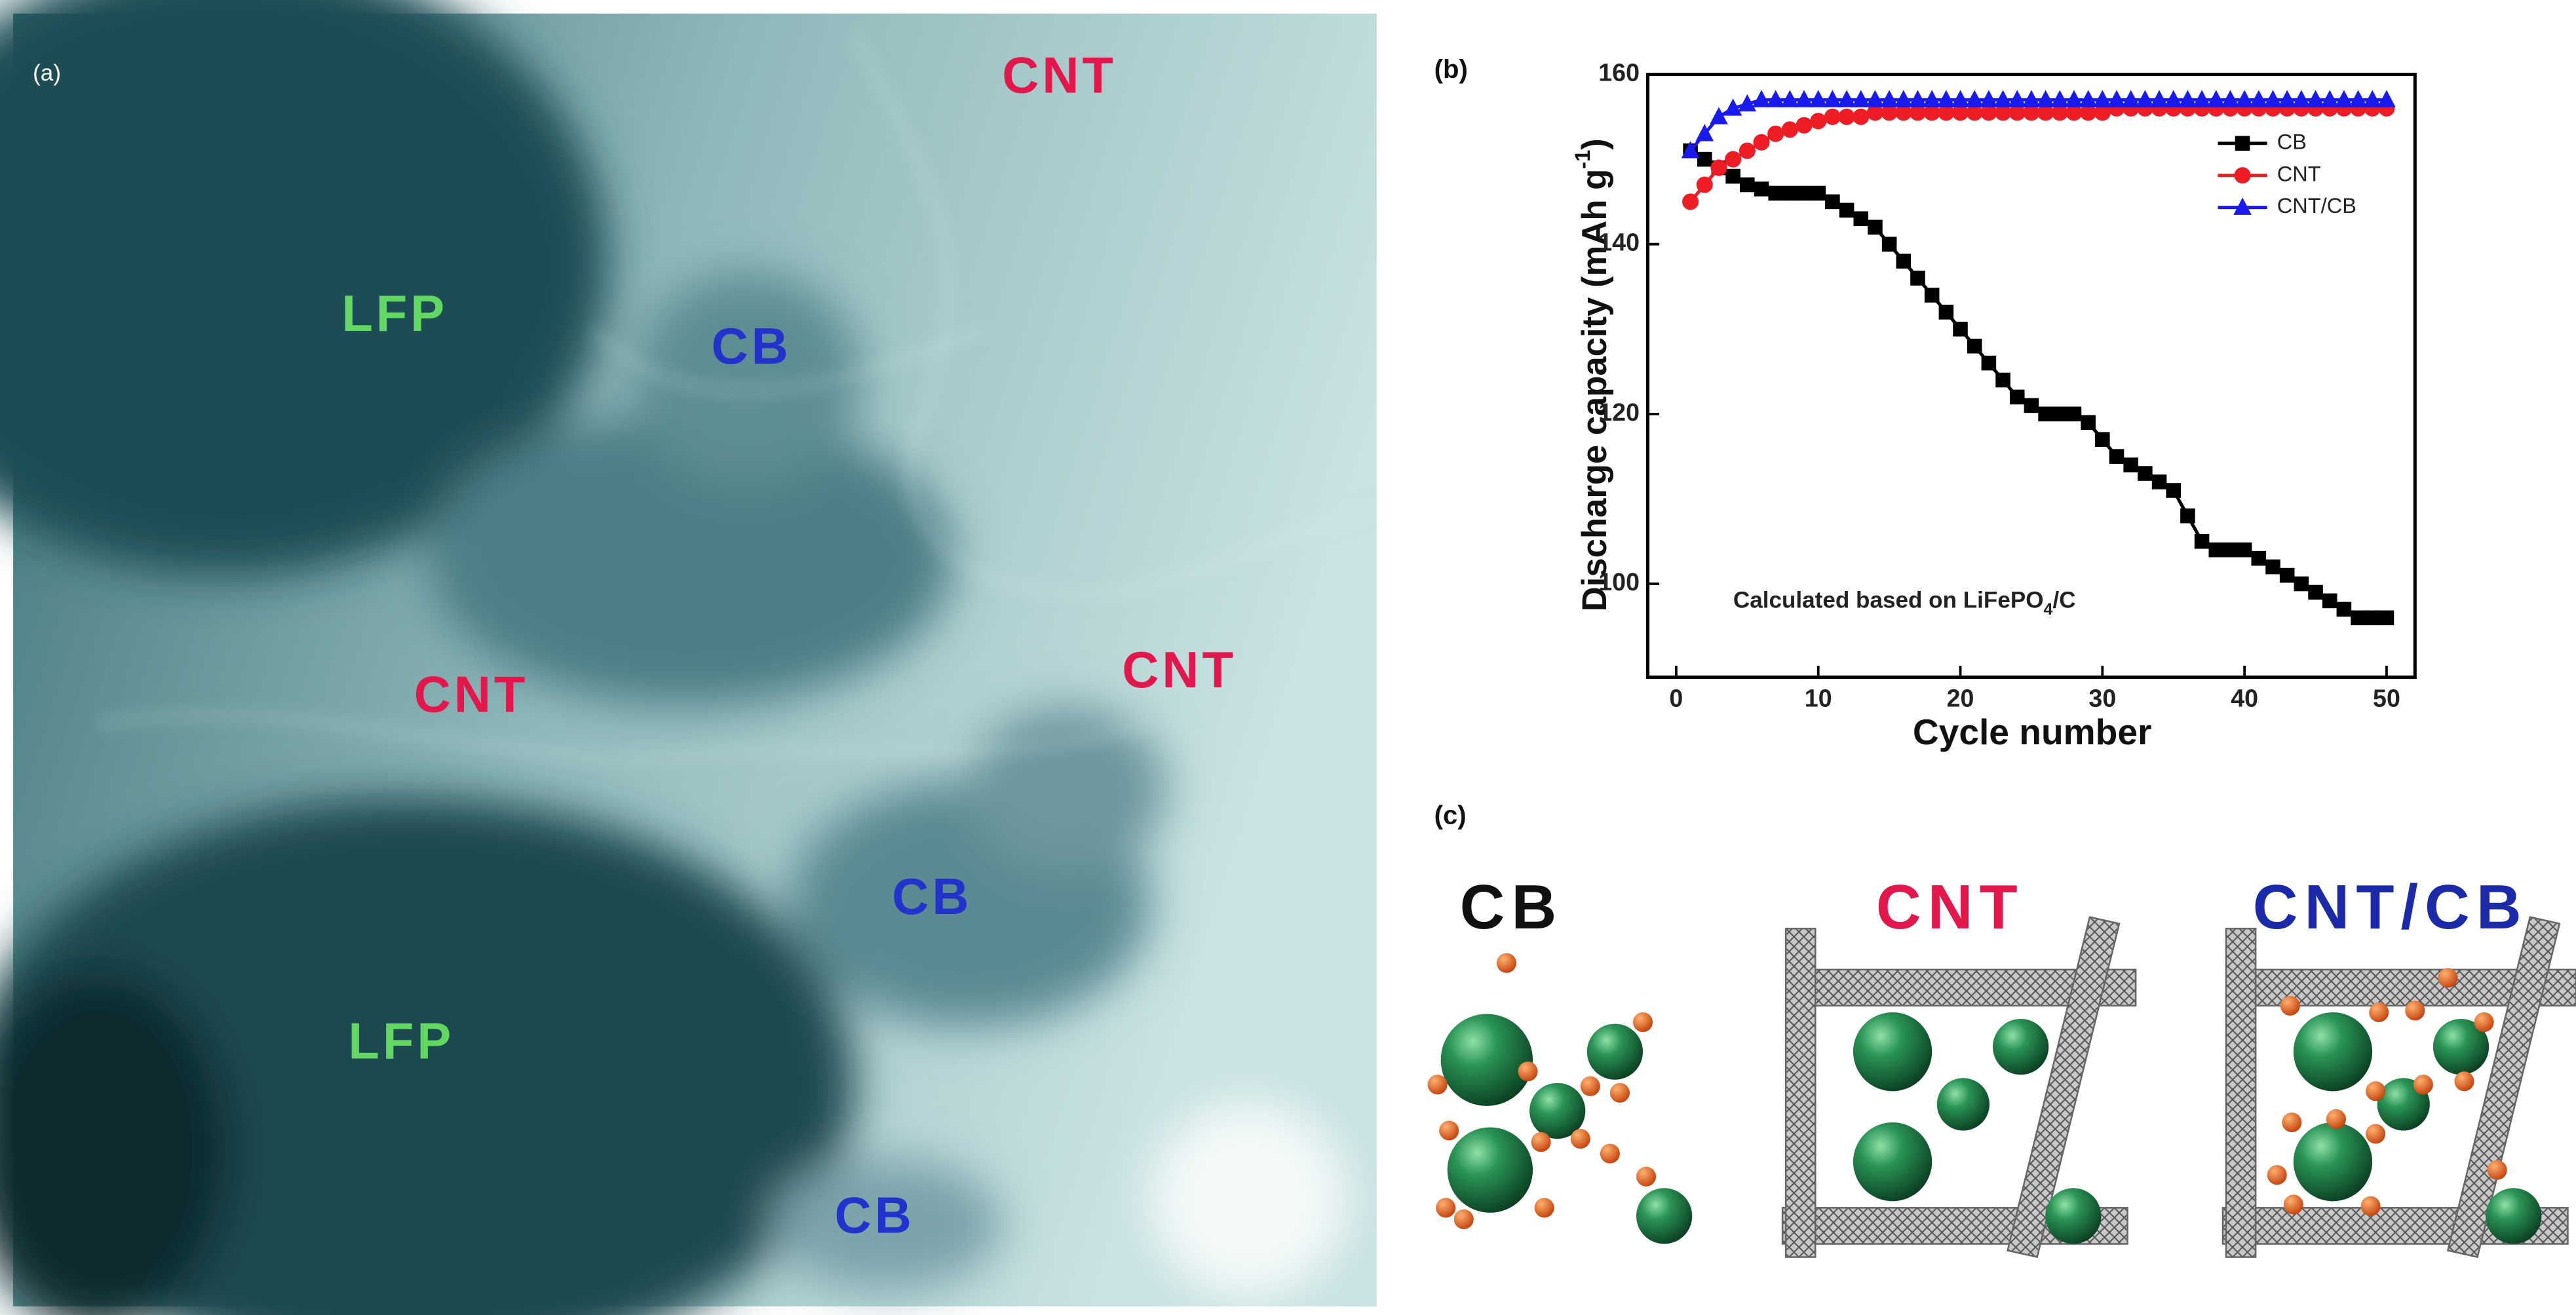  I want to click on x-axis-label: Cycle number, so click(2032, 732).